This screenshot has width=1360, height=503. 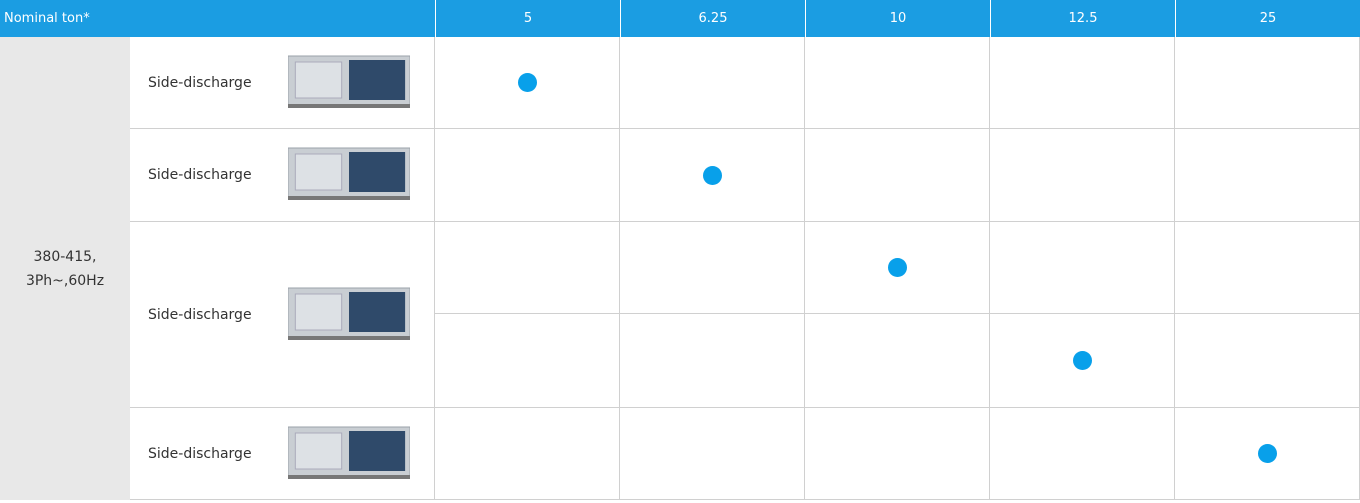 What do you see at coordinates (65, 280) in the screenshot?
I see `power-supply-line: 3Ph~,60Hz` at bounding box center [65, 280].